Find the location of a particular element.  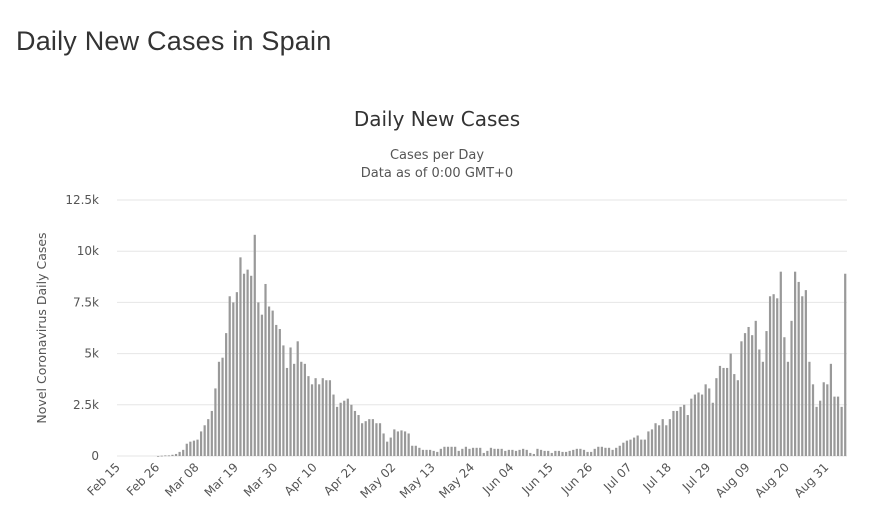

chart-subtitle-line-1: Cases per Day is located at coordinates (437, 155).